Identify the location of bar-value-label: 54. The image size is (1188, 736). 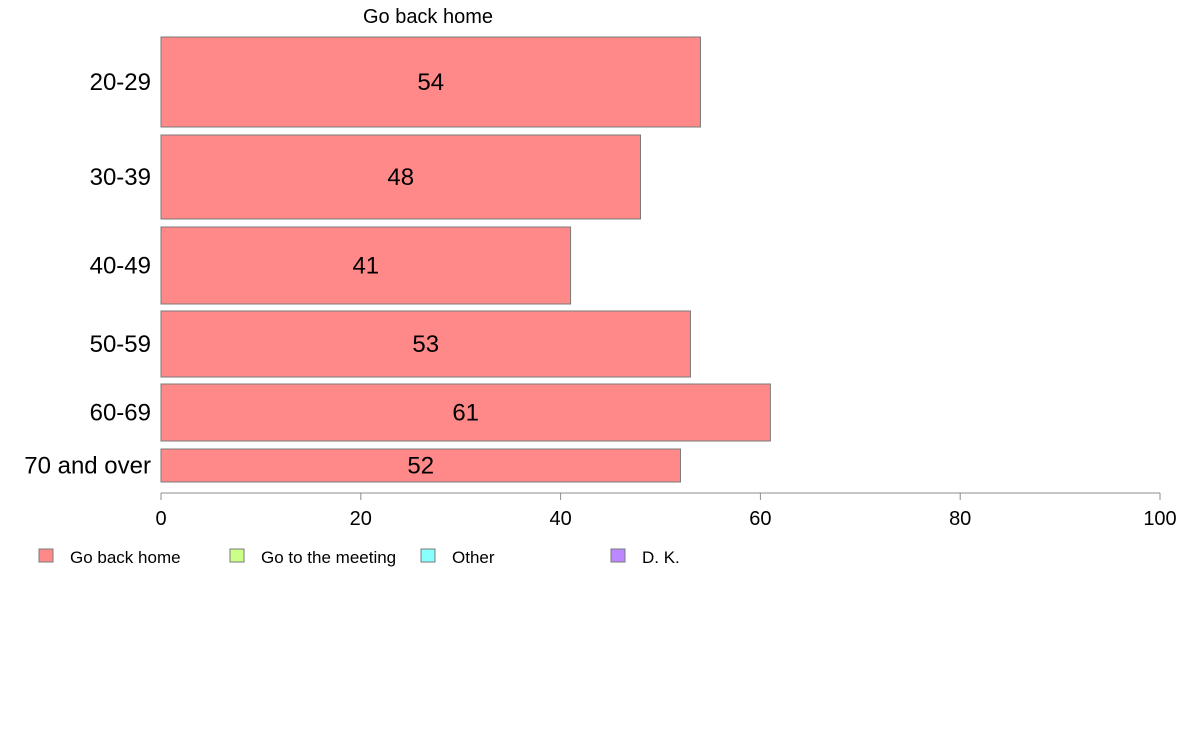
(430, 82).